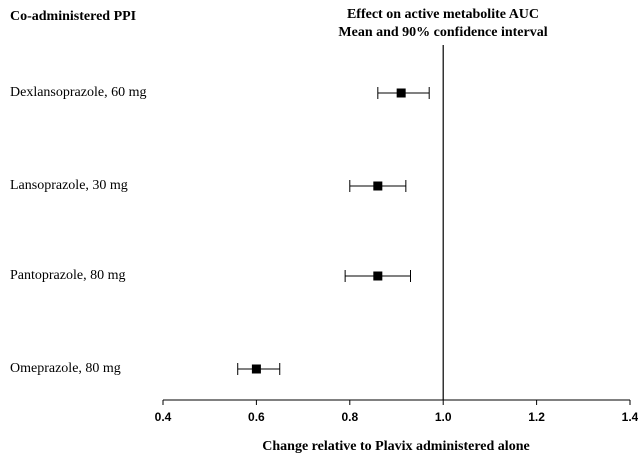  I want to click on x-tick-label: 0.6, so click(256, 417).